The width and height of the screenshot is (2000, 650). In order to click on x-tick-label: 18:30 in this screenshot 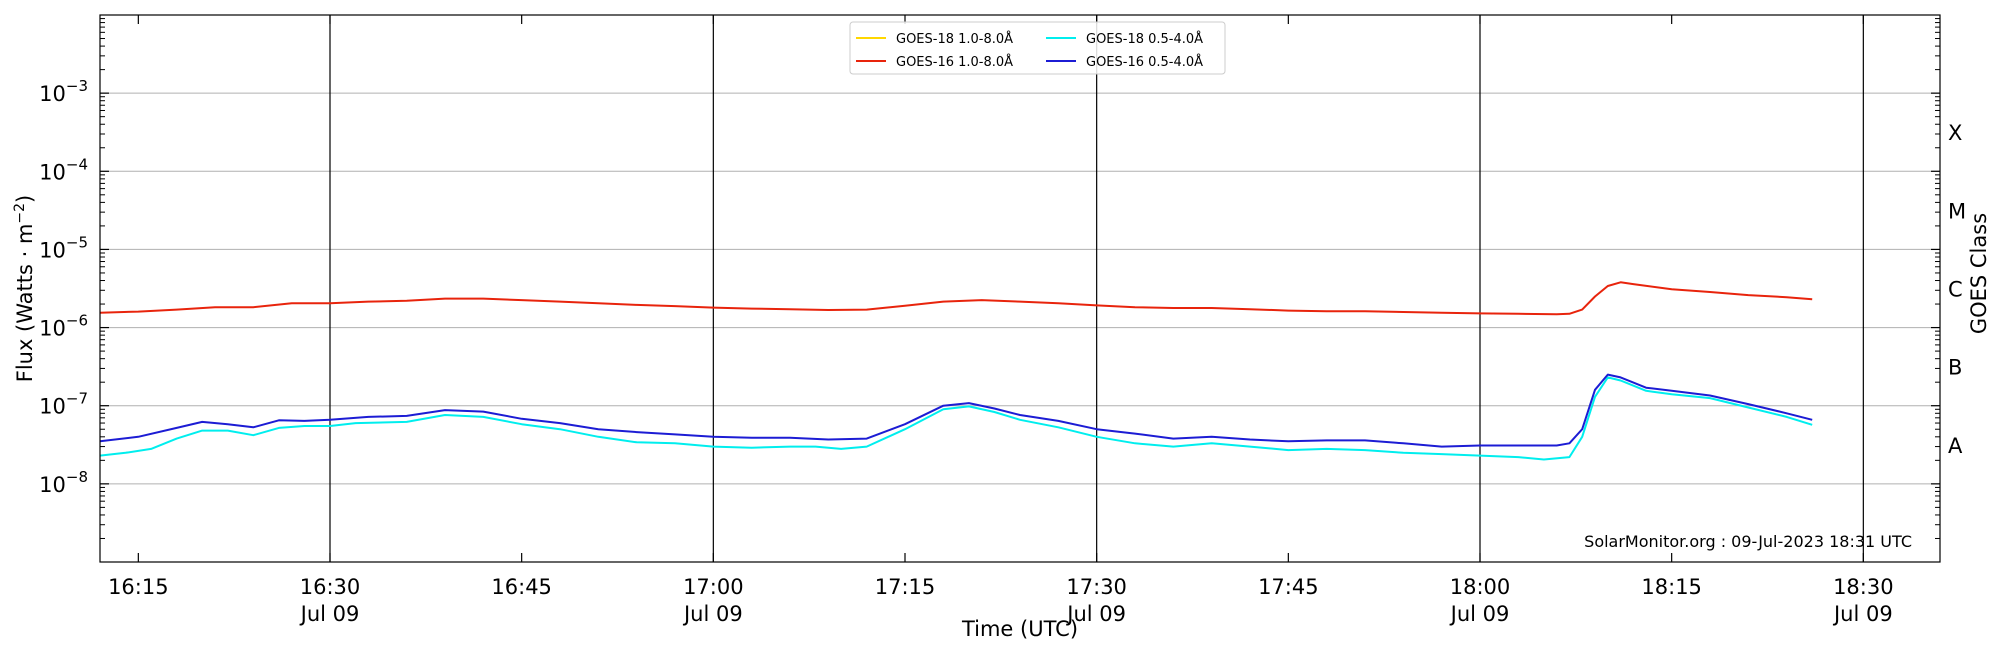, I will do `click(1863, 587)`.